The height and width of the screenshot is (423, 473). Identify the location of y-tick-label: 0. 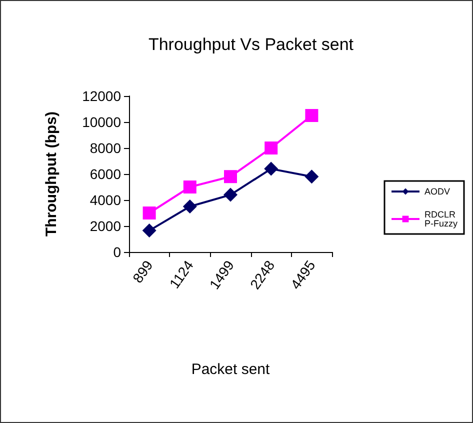
(117, 252).